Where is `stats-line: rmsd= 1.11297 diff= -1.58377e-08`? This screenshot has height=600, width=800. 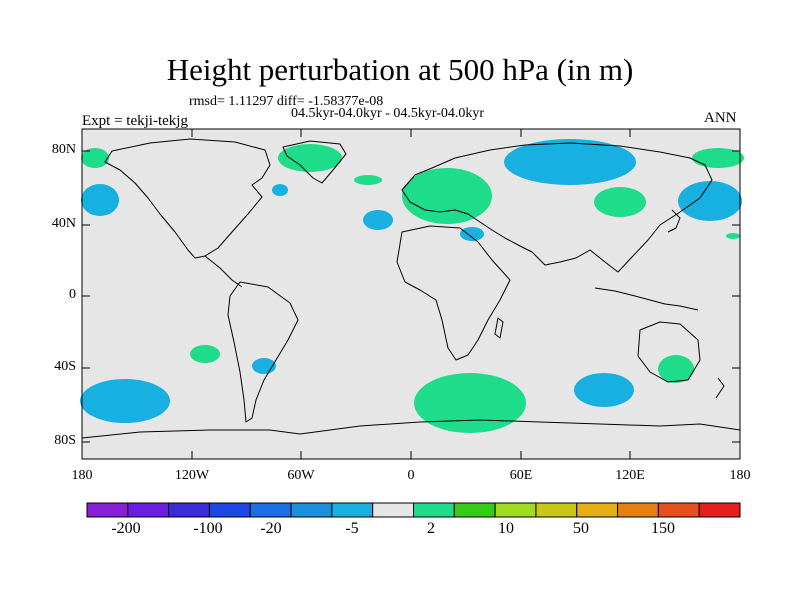
stats-line: rmsd= 1.11297 diff= -1.58377e-08 is located at coordinates (286, 101).